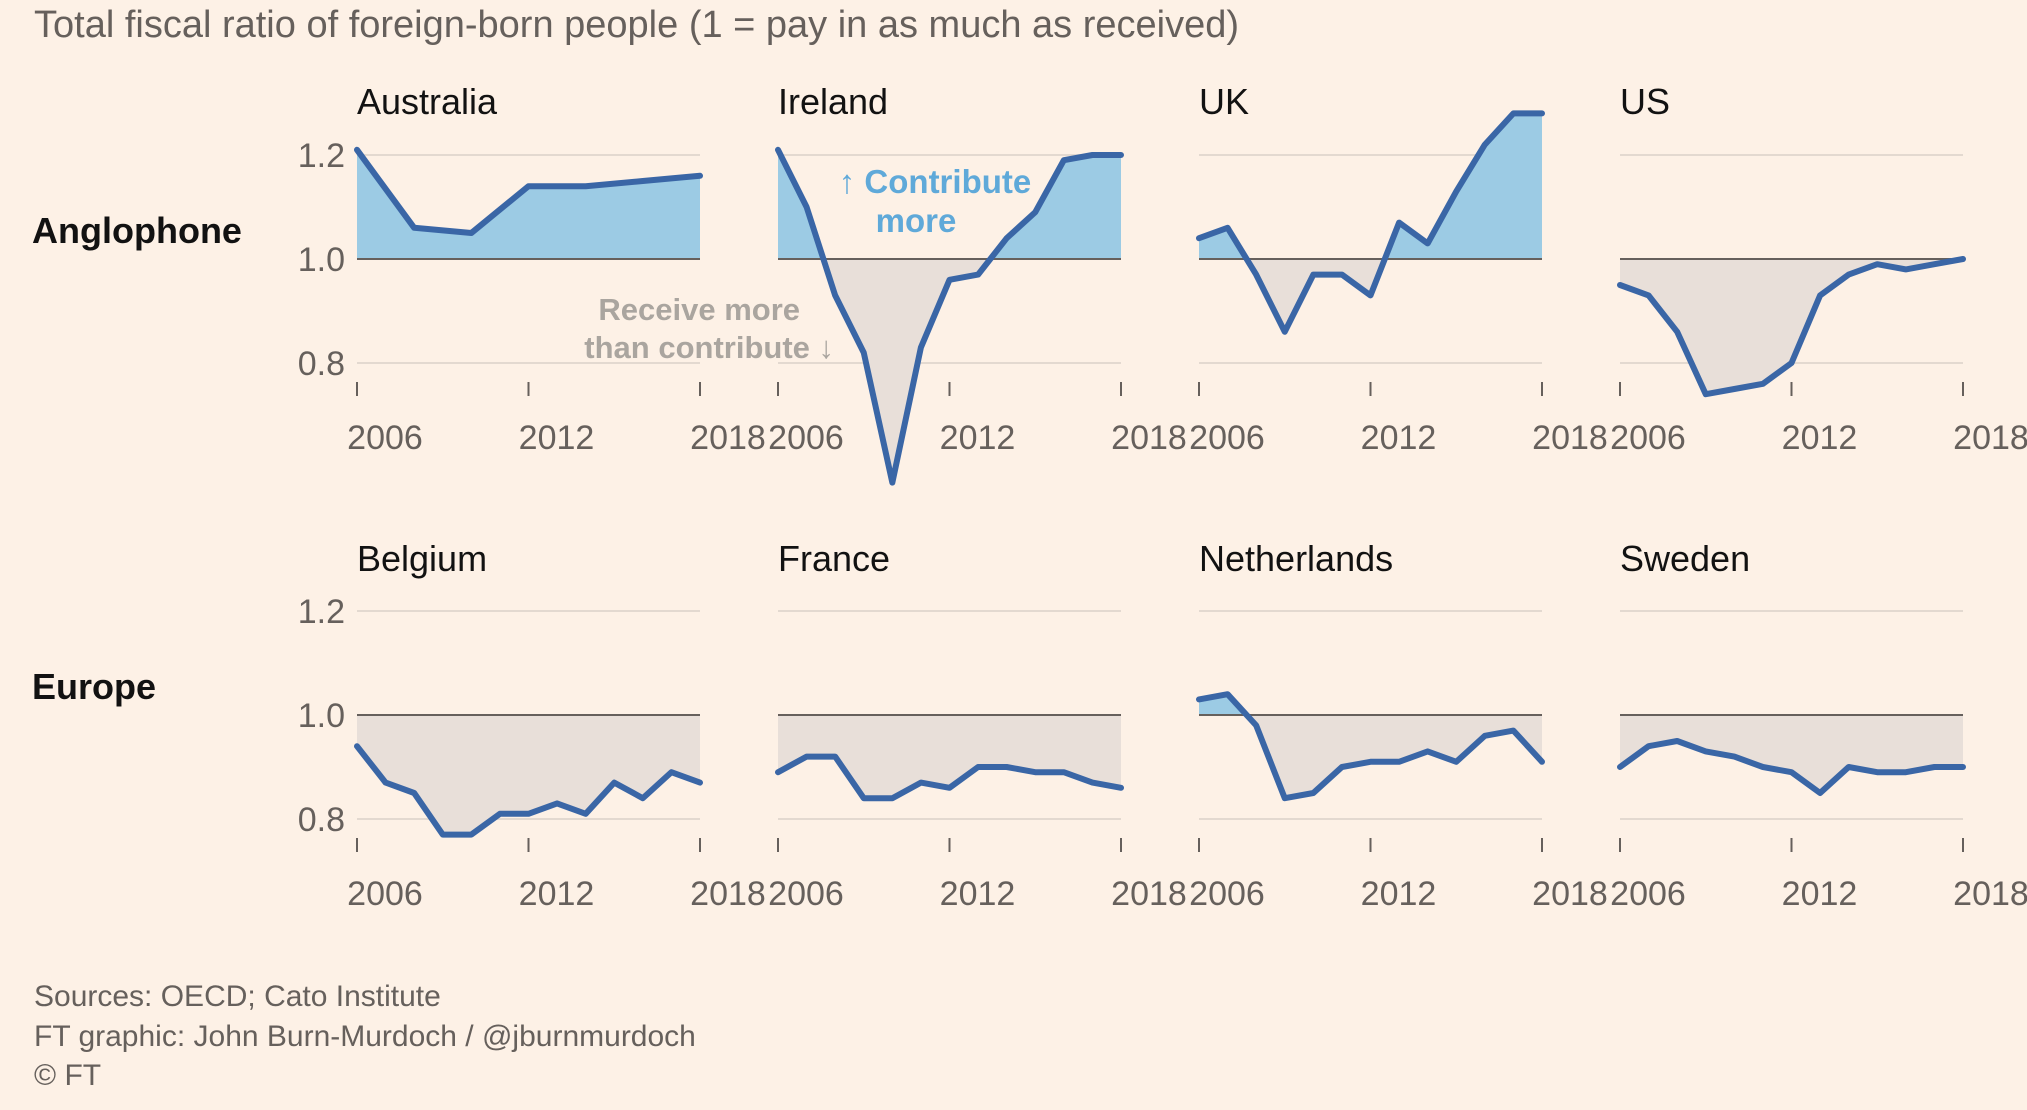  I want to click on panel-netherlands: Netherlands 2006 2012 2018, so click(1398, 725).